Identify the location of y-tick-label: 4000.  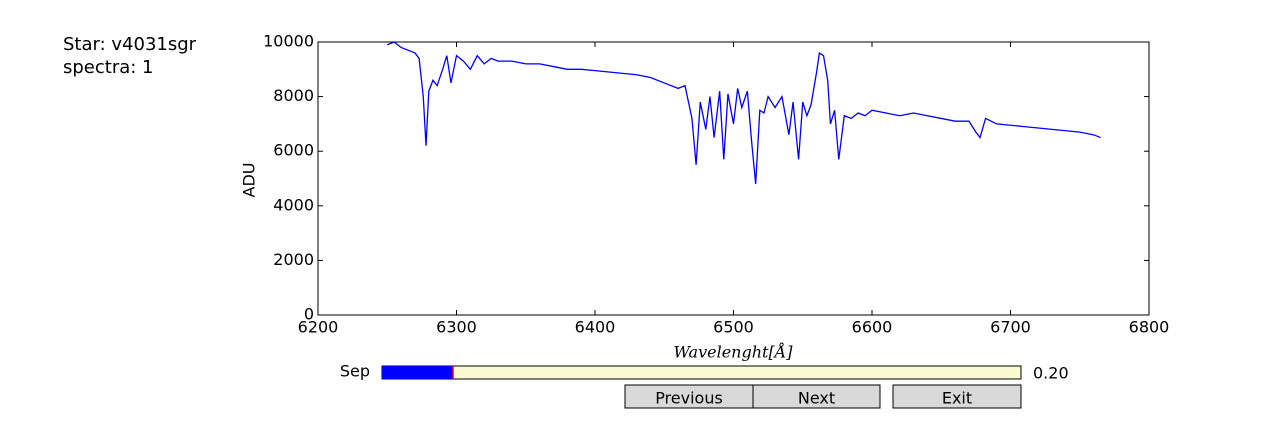
(293, 204).